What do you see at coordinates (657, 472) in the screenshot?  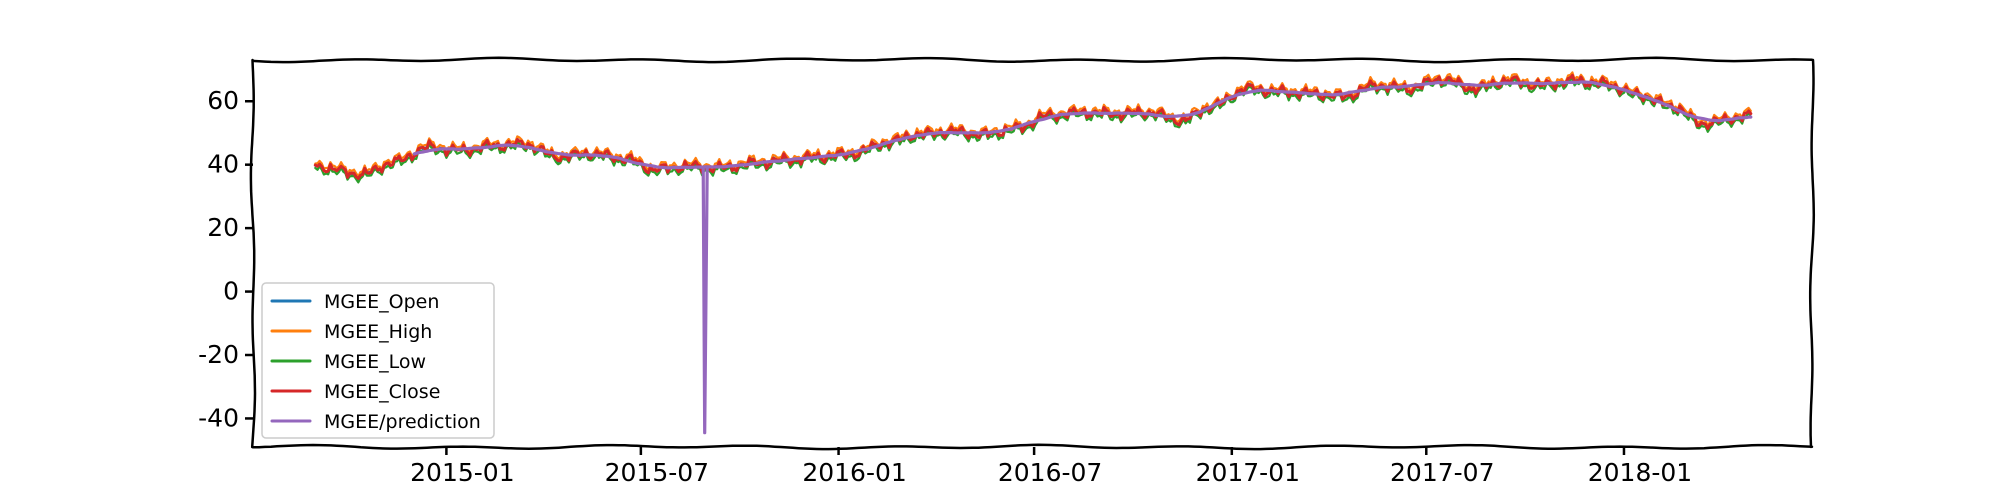 I see `x-tick-label: 2015-07` at bounding box center [657, 472].